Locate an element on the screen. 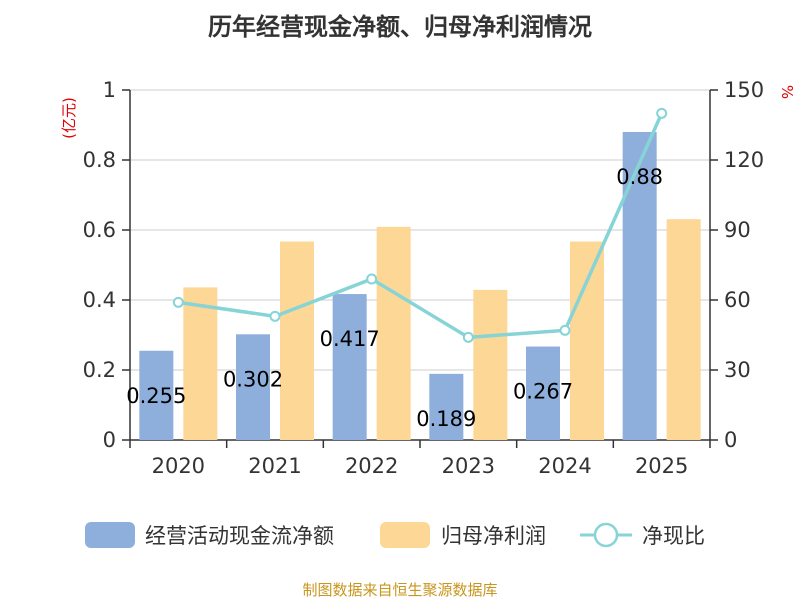 Image resolution: width=800 pixels, height=600 pixels. y-right-tick-label: 120 is located at coordinates (744, 160).